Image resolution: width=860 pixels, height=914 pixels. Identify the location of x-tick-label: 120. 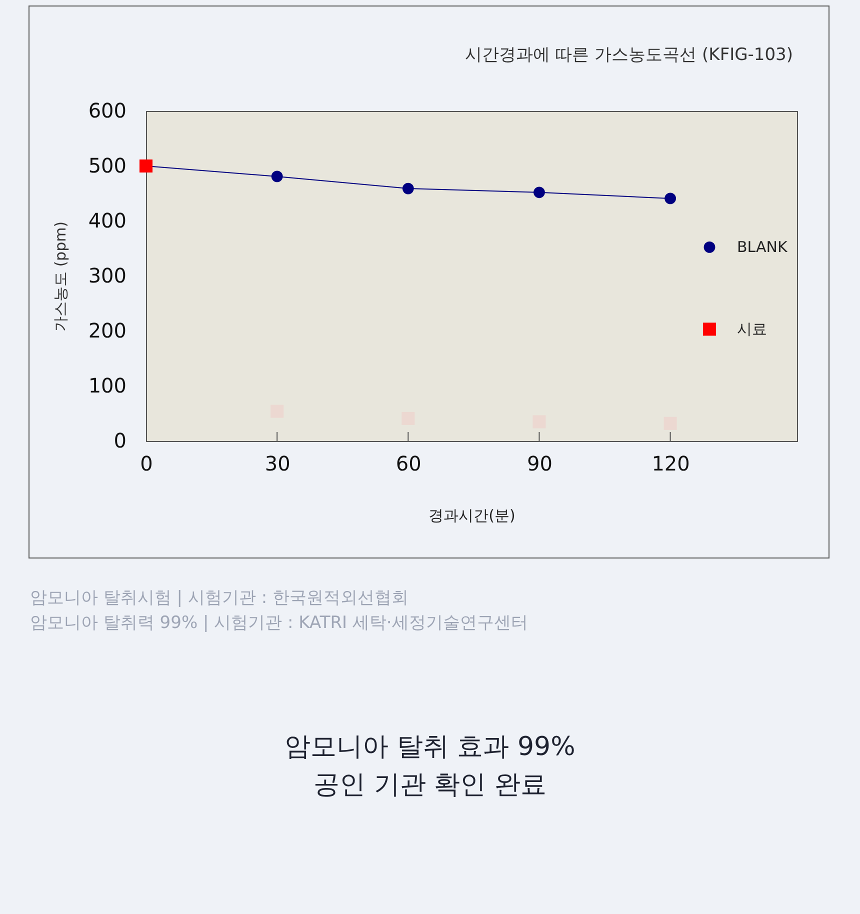
(671, 464).